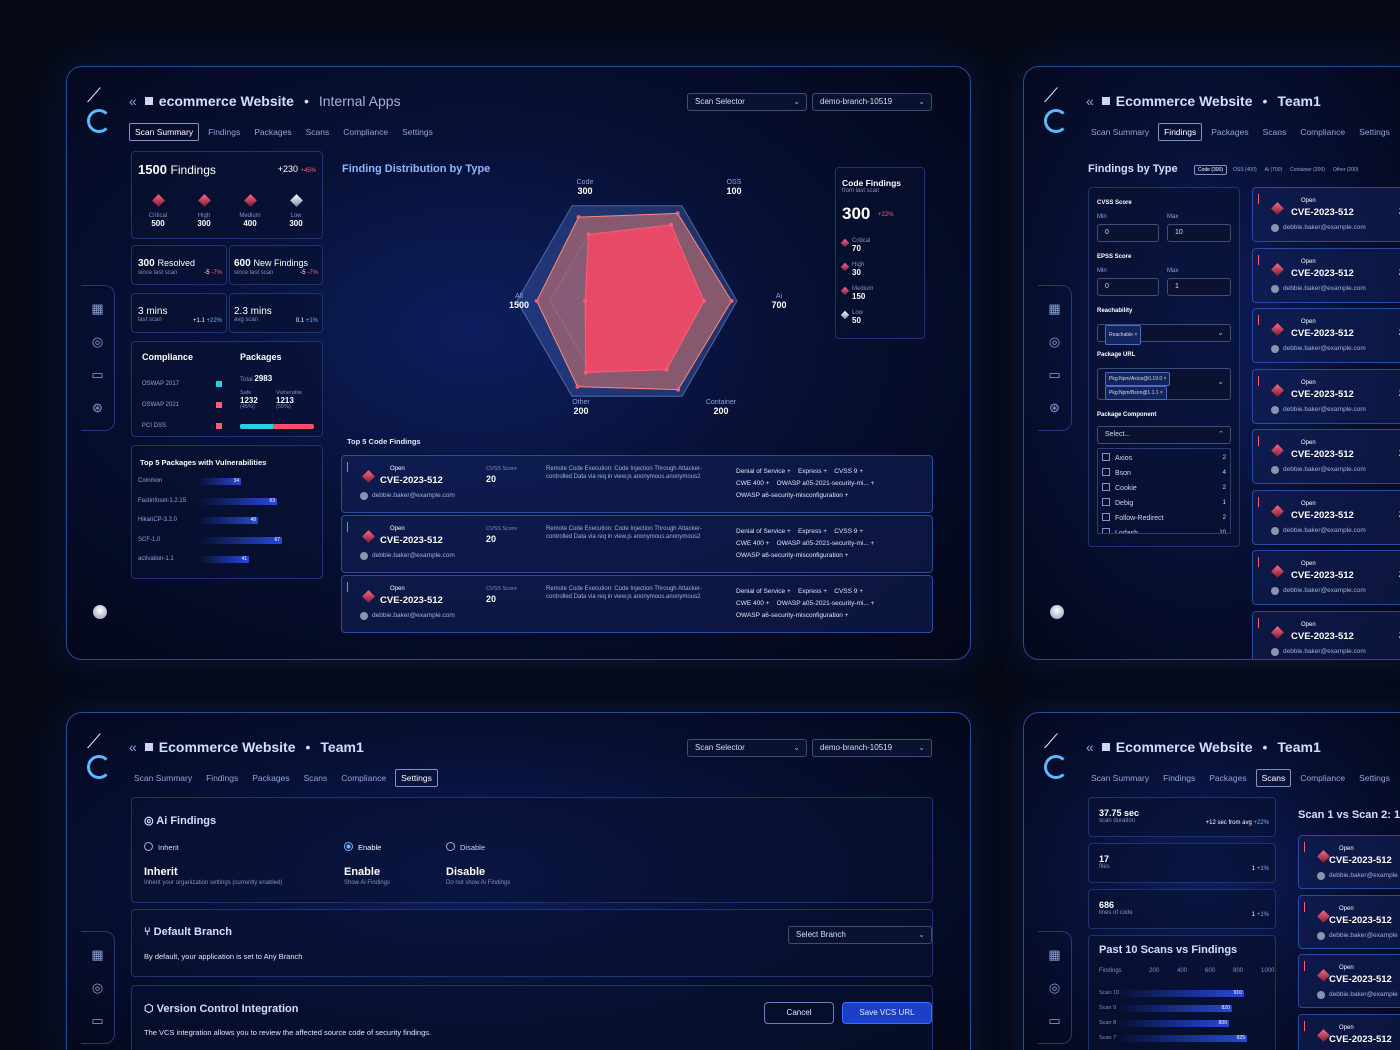 Image resolution: width=1400 pixels, height=1050 pixels. What do you see at coordinates (1164, 458) in the screenshot?
I see `component-option: Axios 2` at bounding box center [1164, 458].